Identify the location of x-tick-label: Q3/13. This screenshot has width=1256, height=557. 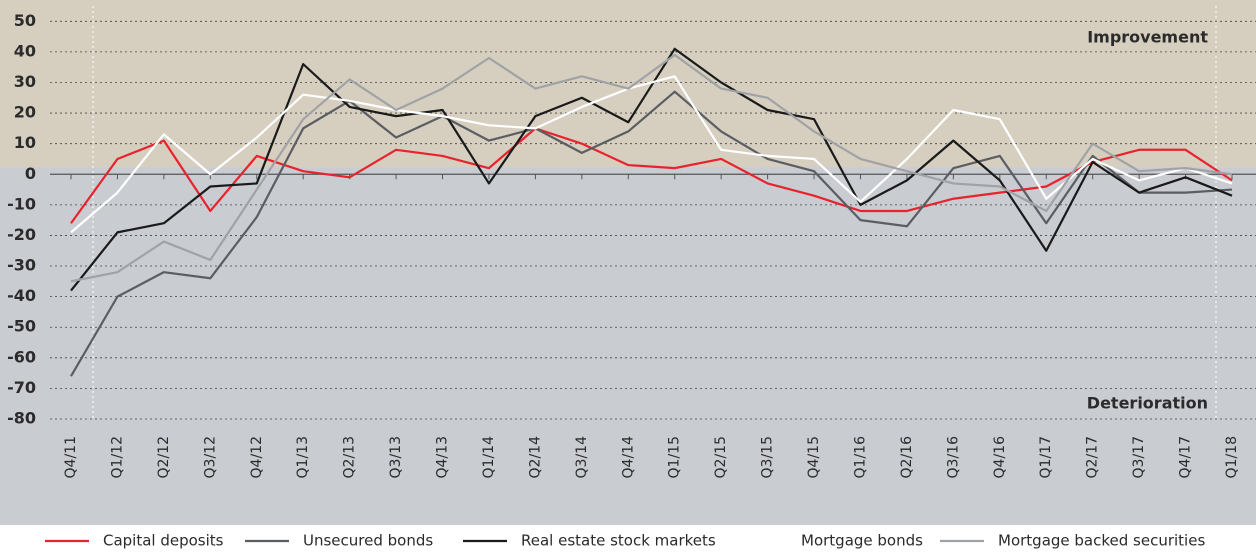
(396, 457).